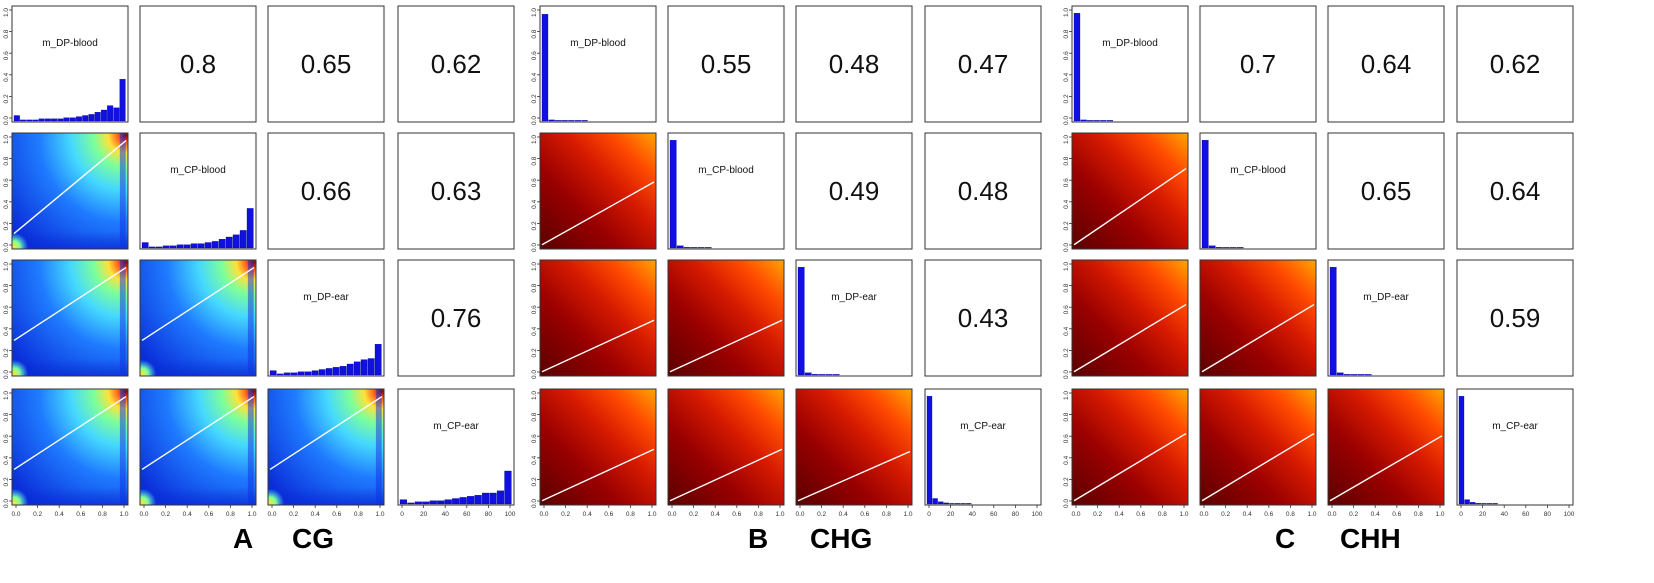 This screenshot has height=583, width=1654. I want to click on x-tick-label: 100, so click(510, 514).